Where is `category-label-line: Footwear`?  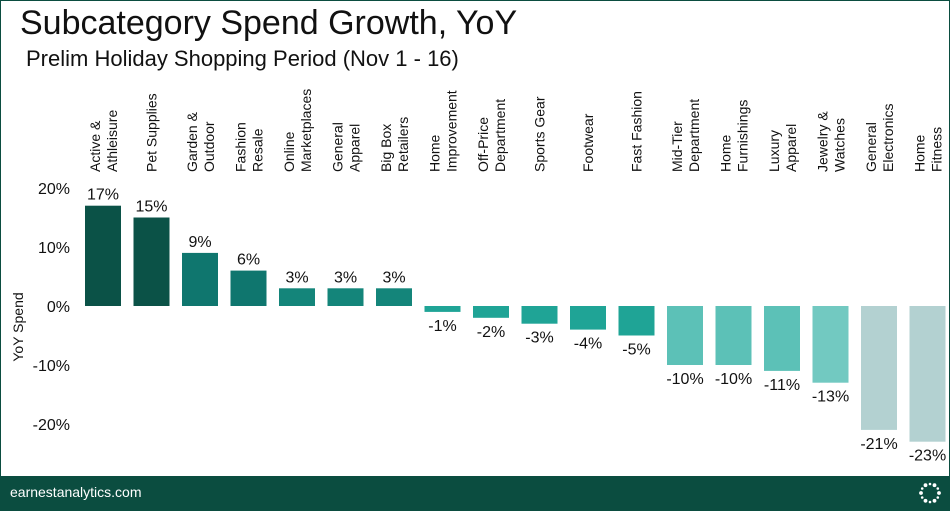
category-label-line: Footwear is located at coordinates (588, 142).